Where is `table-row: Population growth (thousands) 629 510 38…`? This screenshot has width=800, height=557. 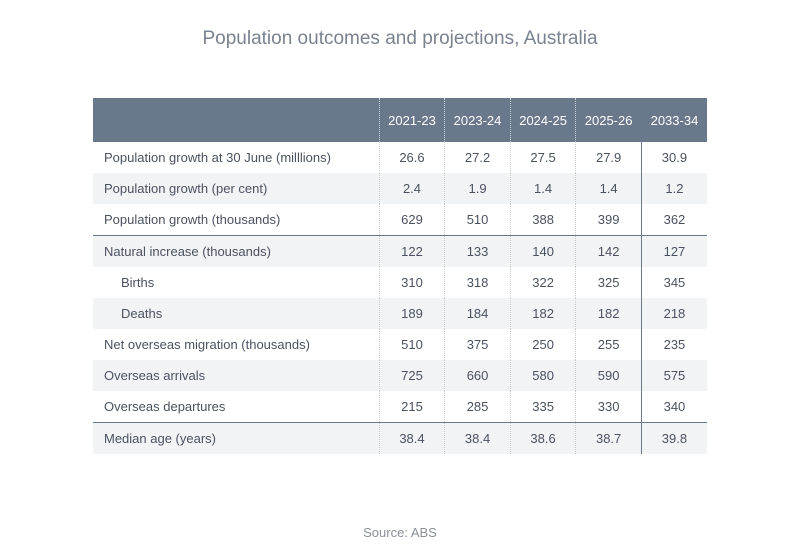
table-row: Population growth (thousands) 629 510 38… is located at coordinates (400, 220).